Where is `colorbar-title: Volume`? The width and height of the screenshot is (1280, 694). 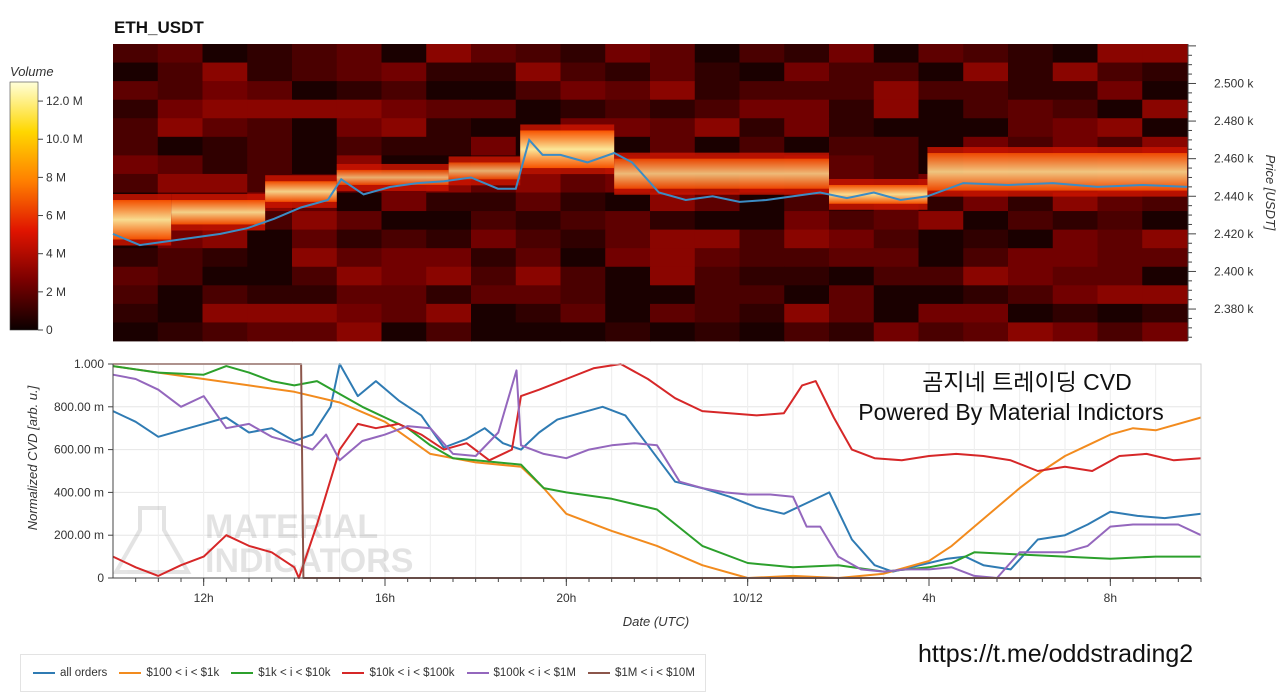 colorbar-title: Volume is located at coordinates (32, 71).